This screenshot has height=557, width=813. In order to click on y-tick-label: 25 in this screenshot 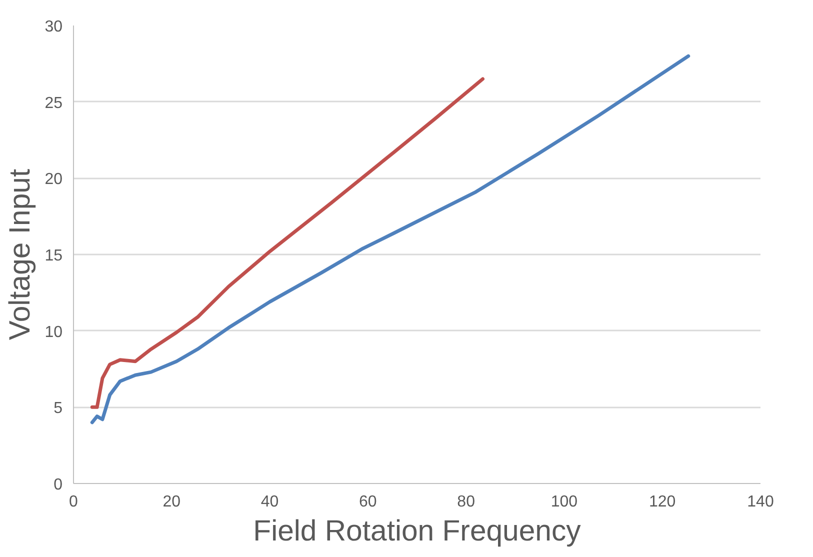, I will do `click(53, 103)`.